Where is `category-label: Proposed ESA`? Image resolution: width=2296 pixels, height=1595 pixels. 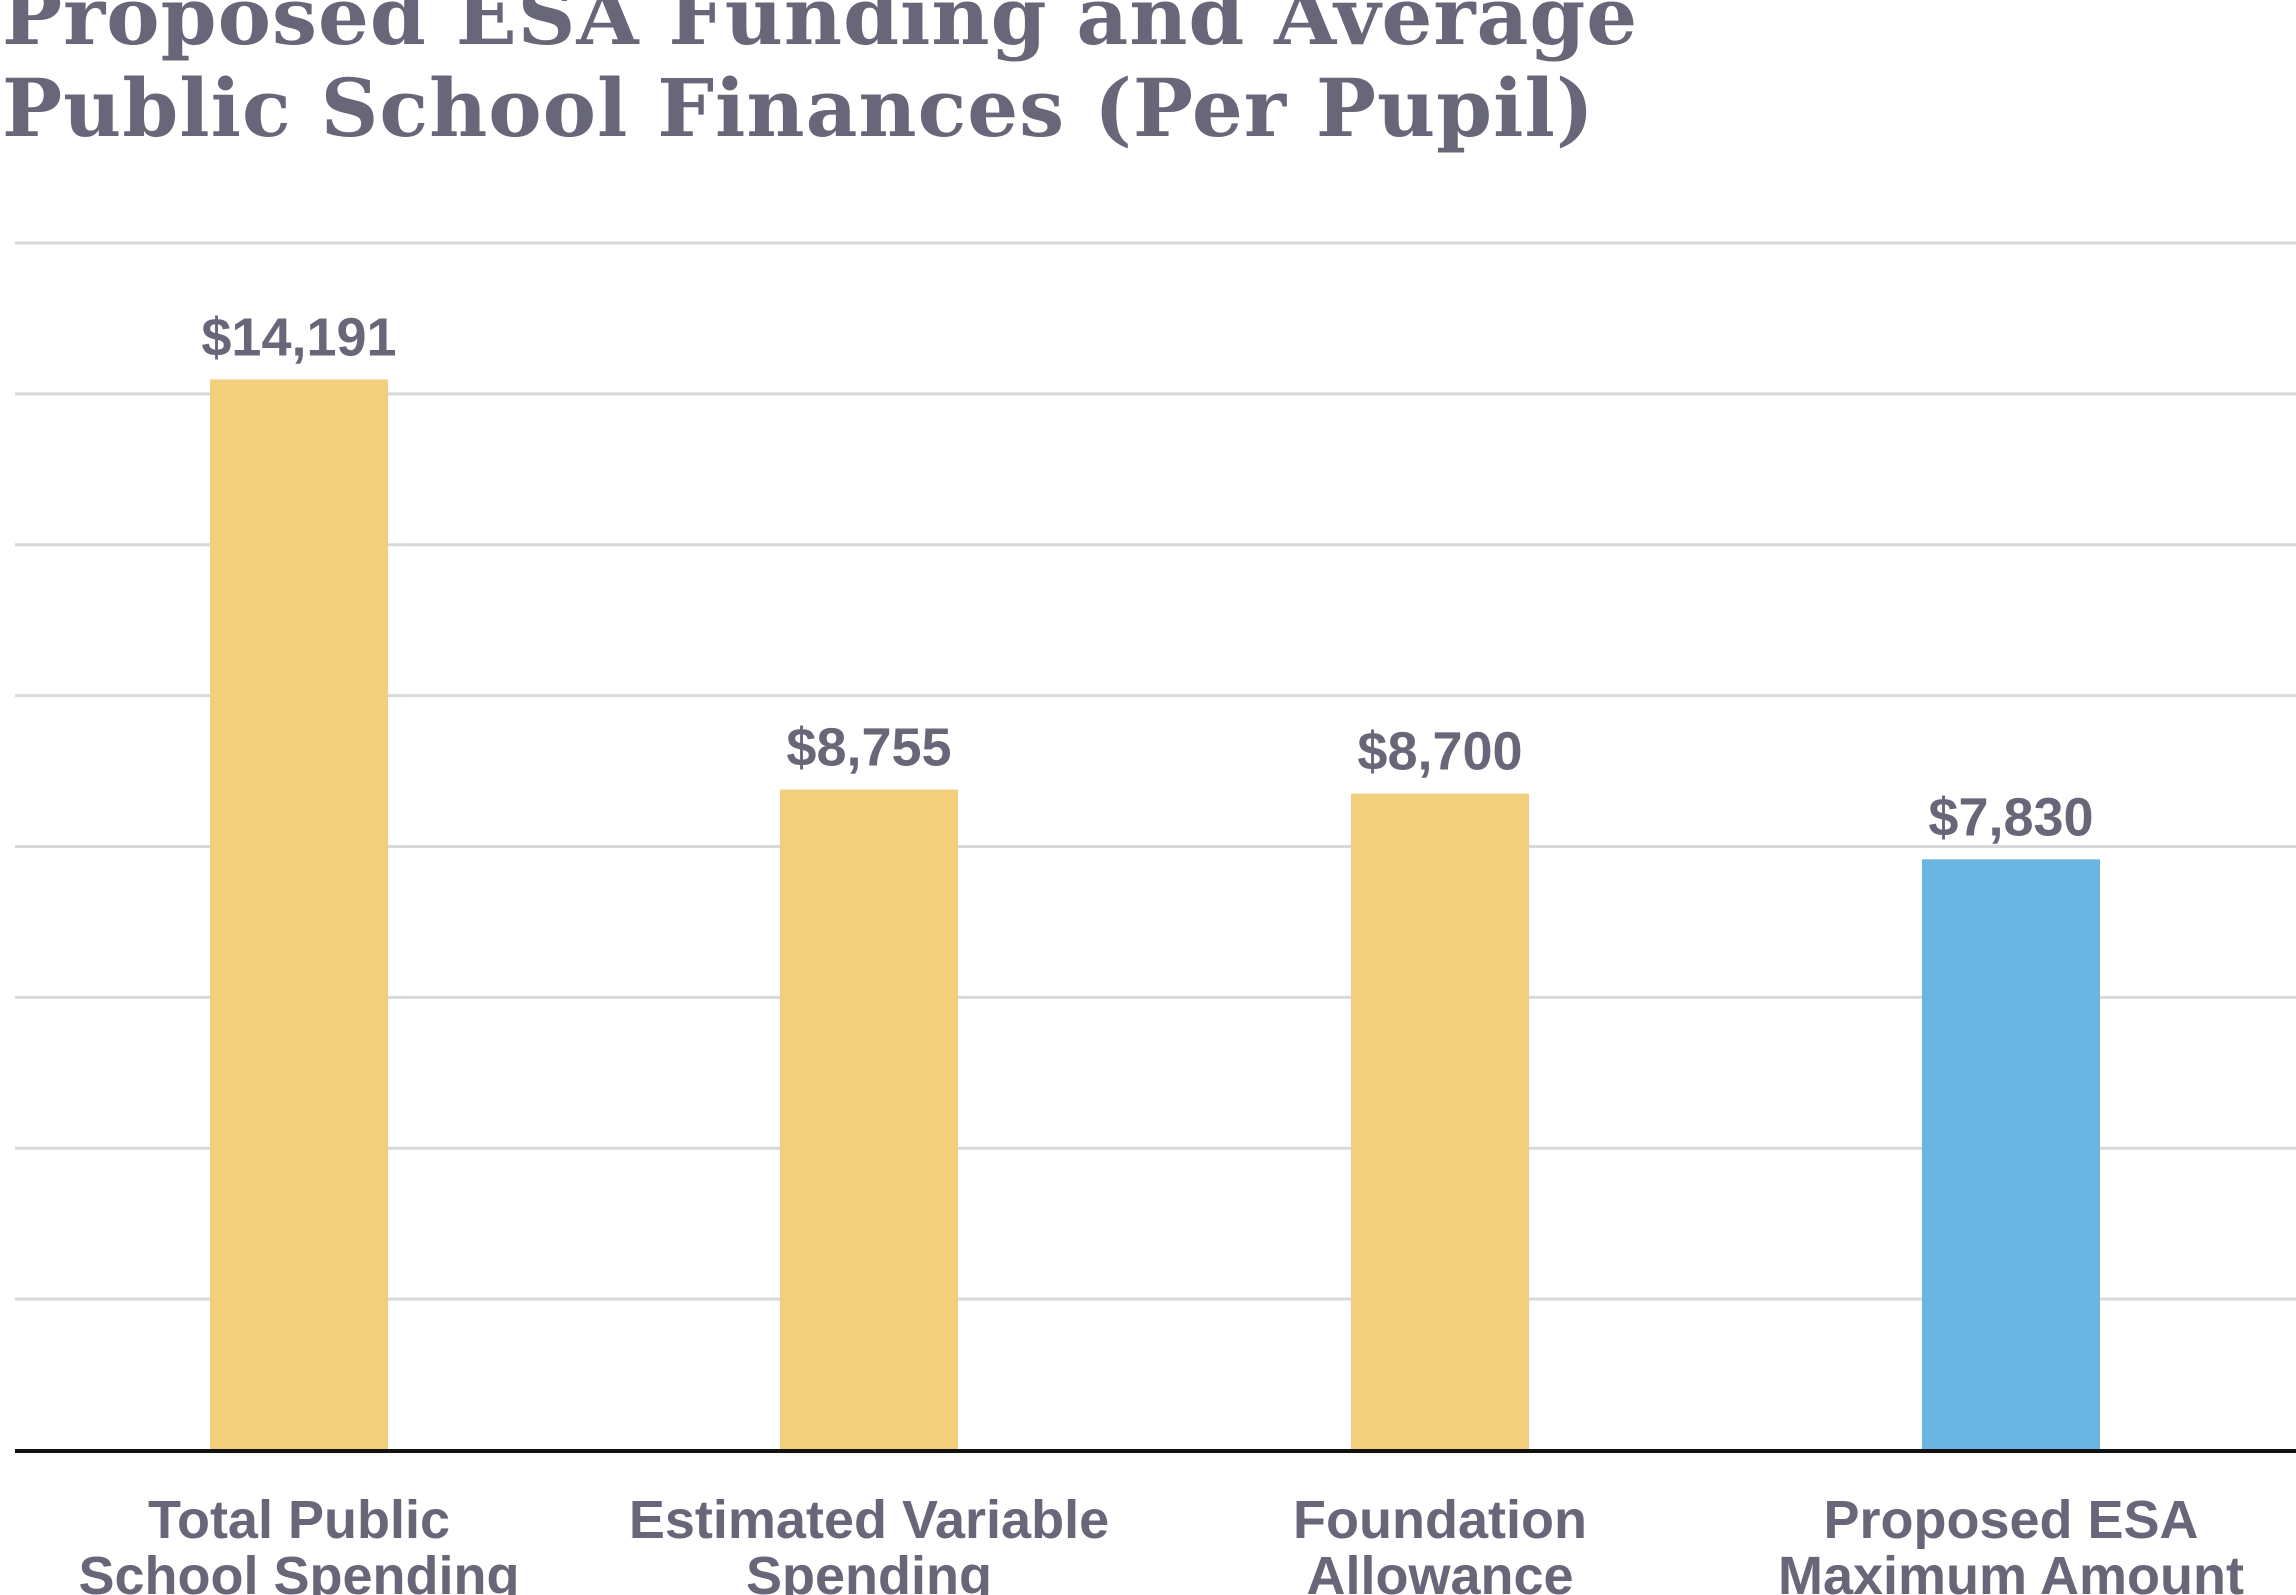
category-label: Proposed ESA is located at coordinates (2010, 1520).